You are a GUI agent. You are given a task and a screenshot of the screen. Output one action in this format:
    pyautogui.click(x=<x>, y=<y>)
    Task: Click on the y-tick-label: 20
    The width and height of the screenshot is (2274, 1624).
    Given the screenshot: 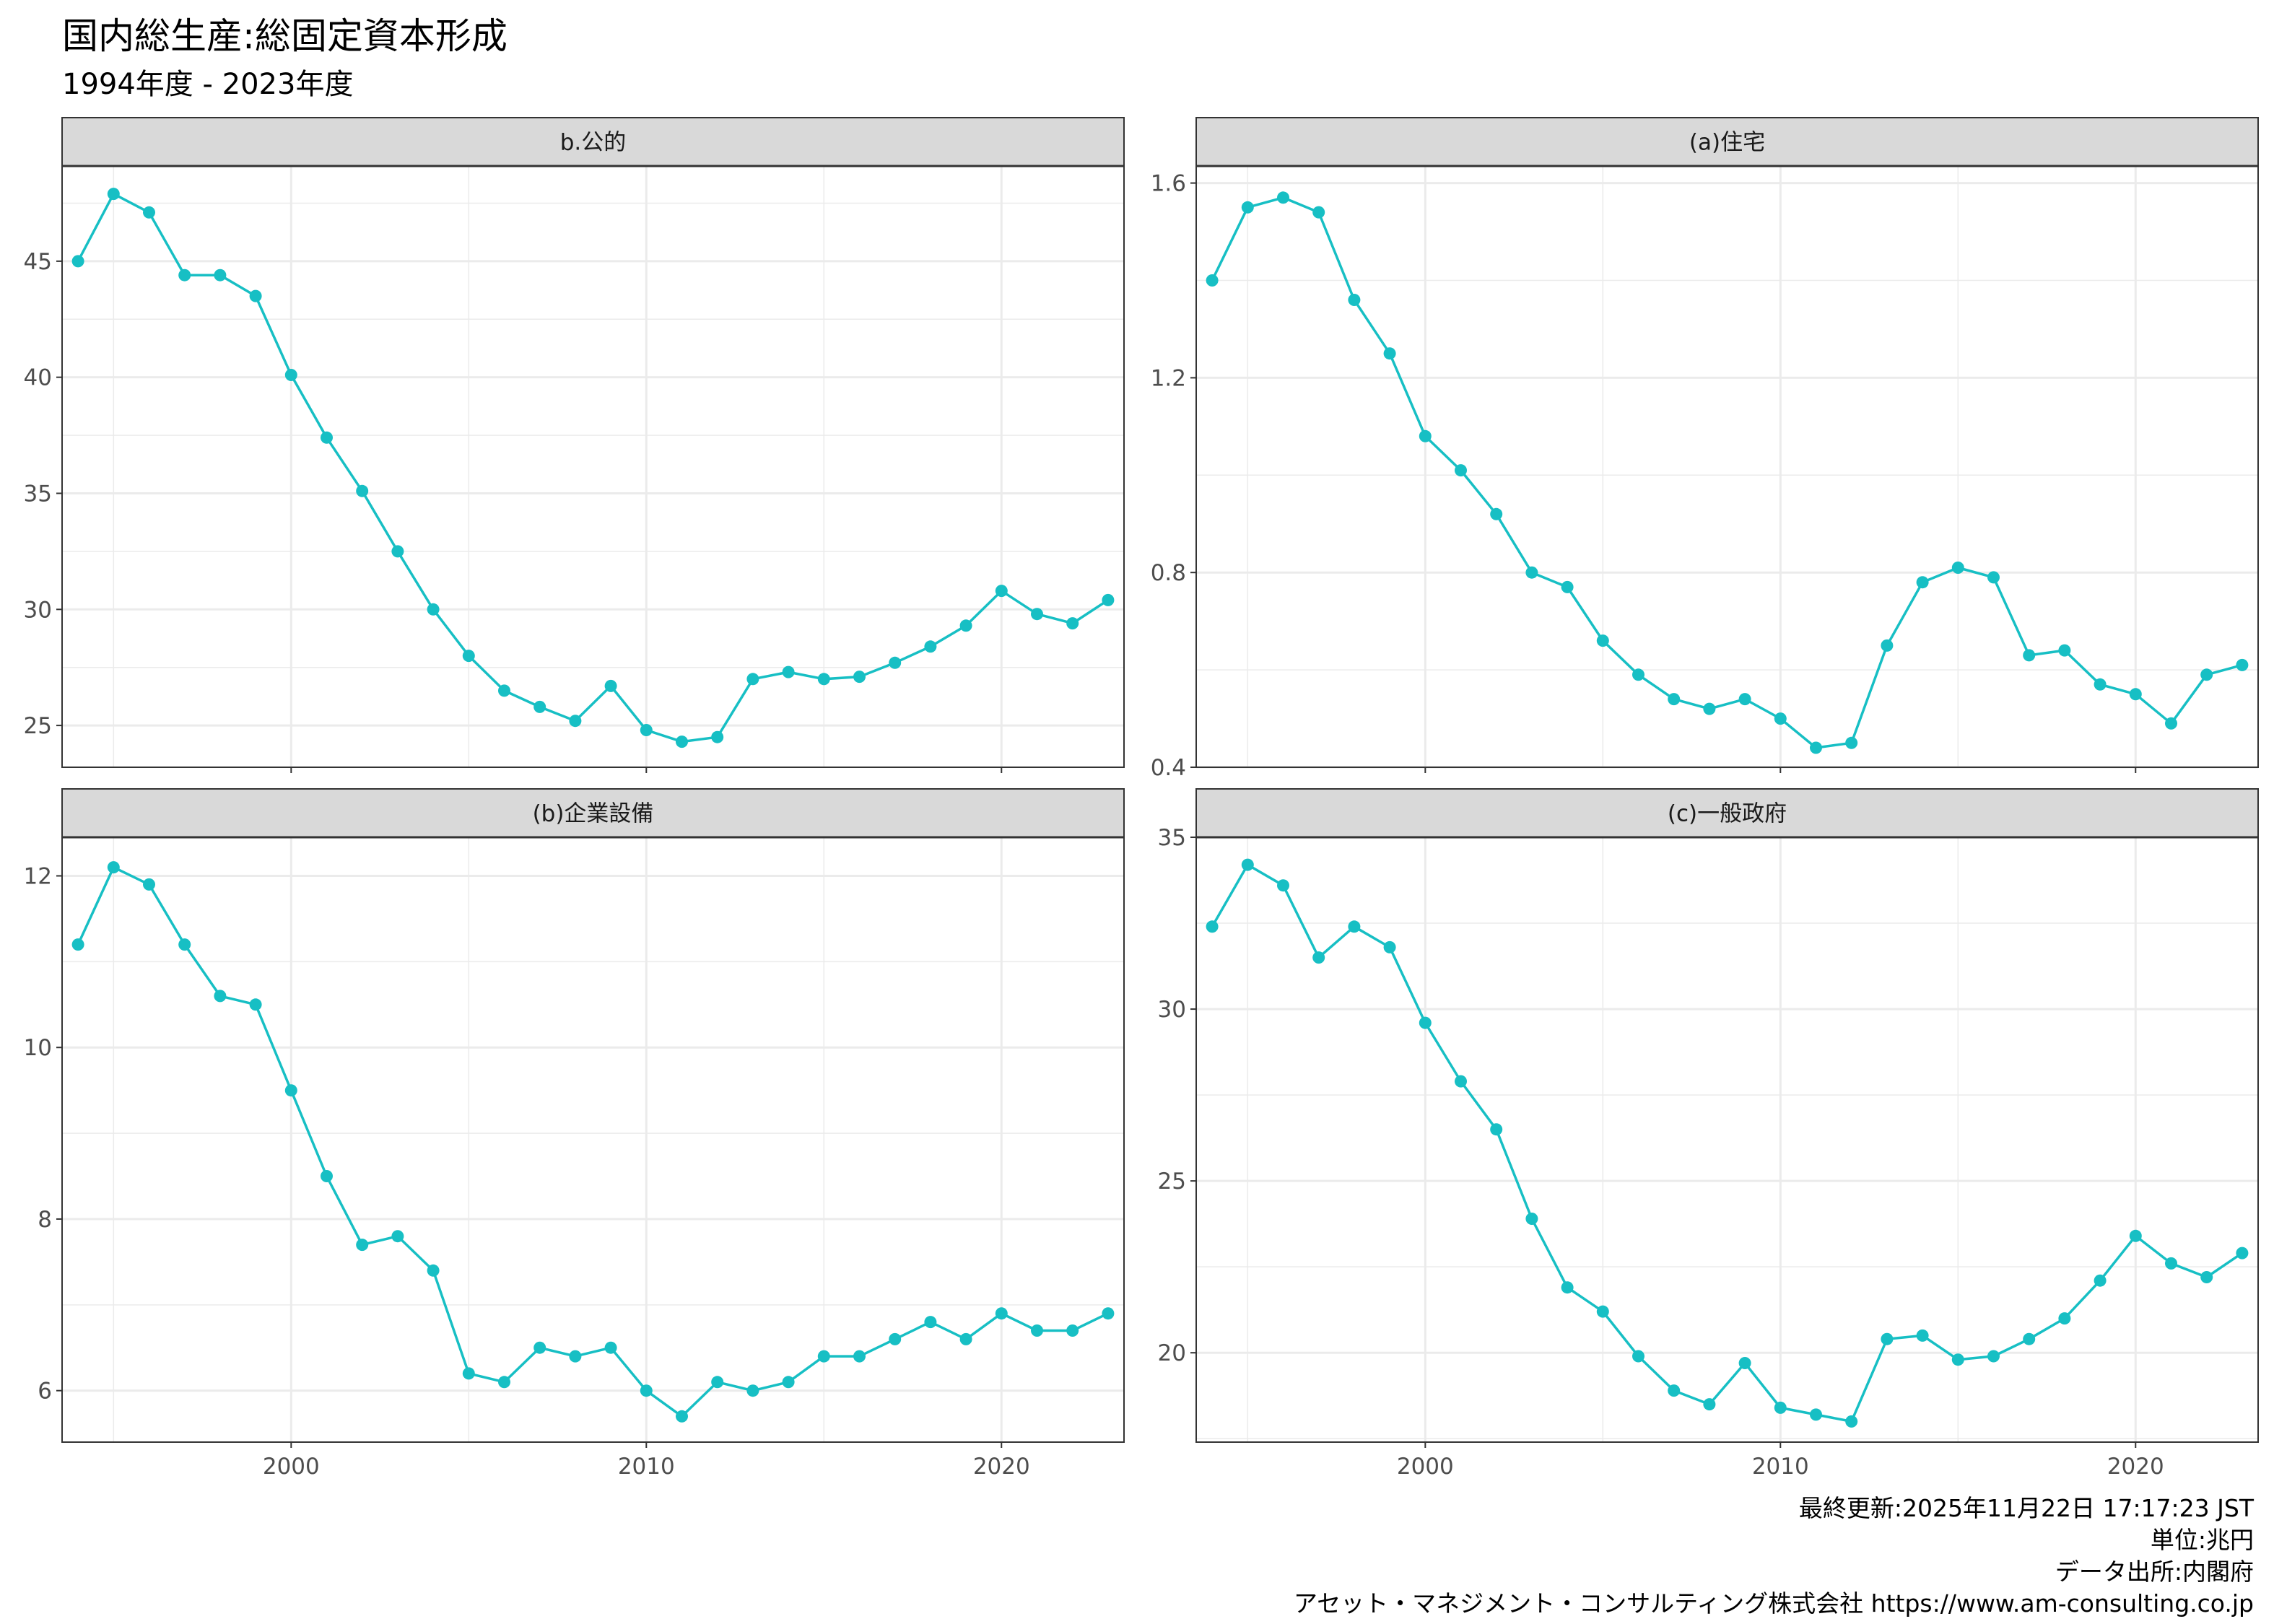 What is the action you would take?
    pyautogui.click(x=1172, y=1353)
    